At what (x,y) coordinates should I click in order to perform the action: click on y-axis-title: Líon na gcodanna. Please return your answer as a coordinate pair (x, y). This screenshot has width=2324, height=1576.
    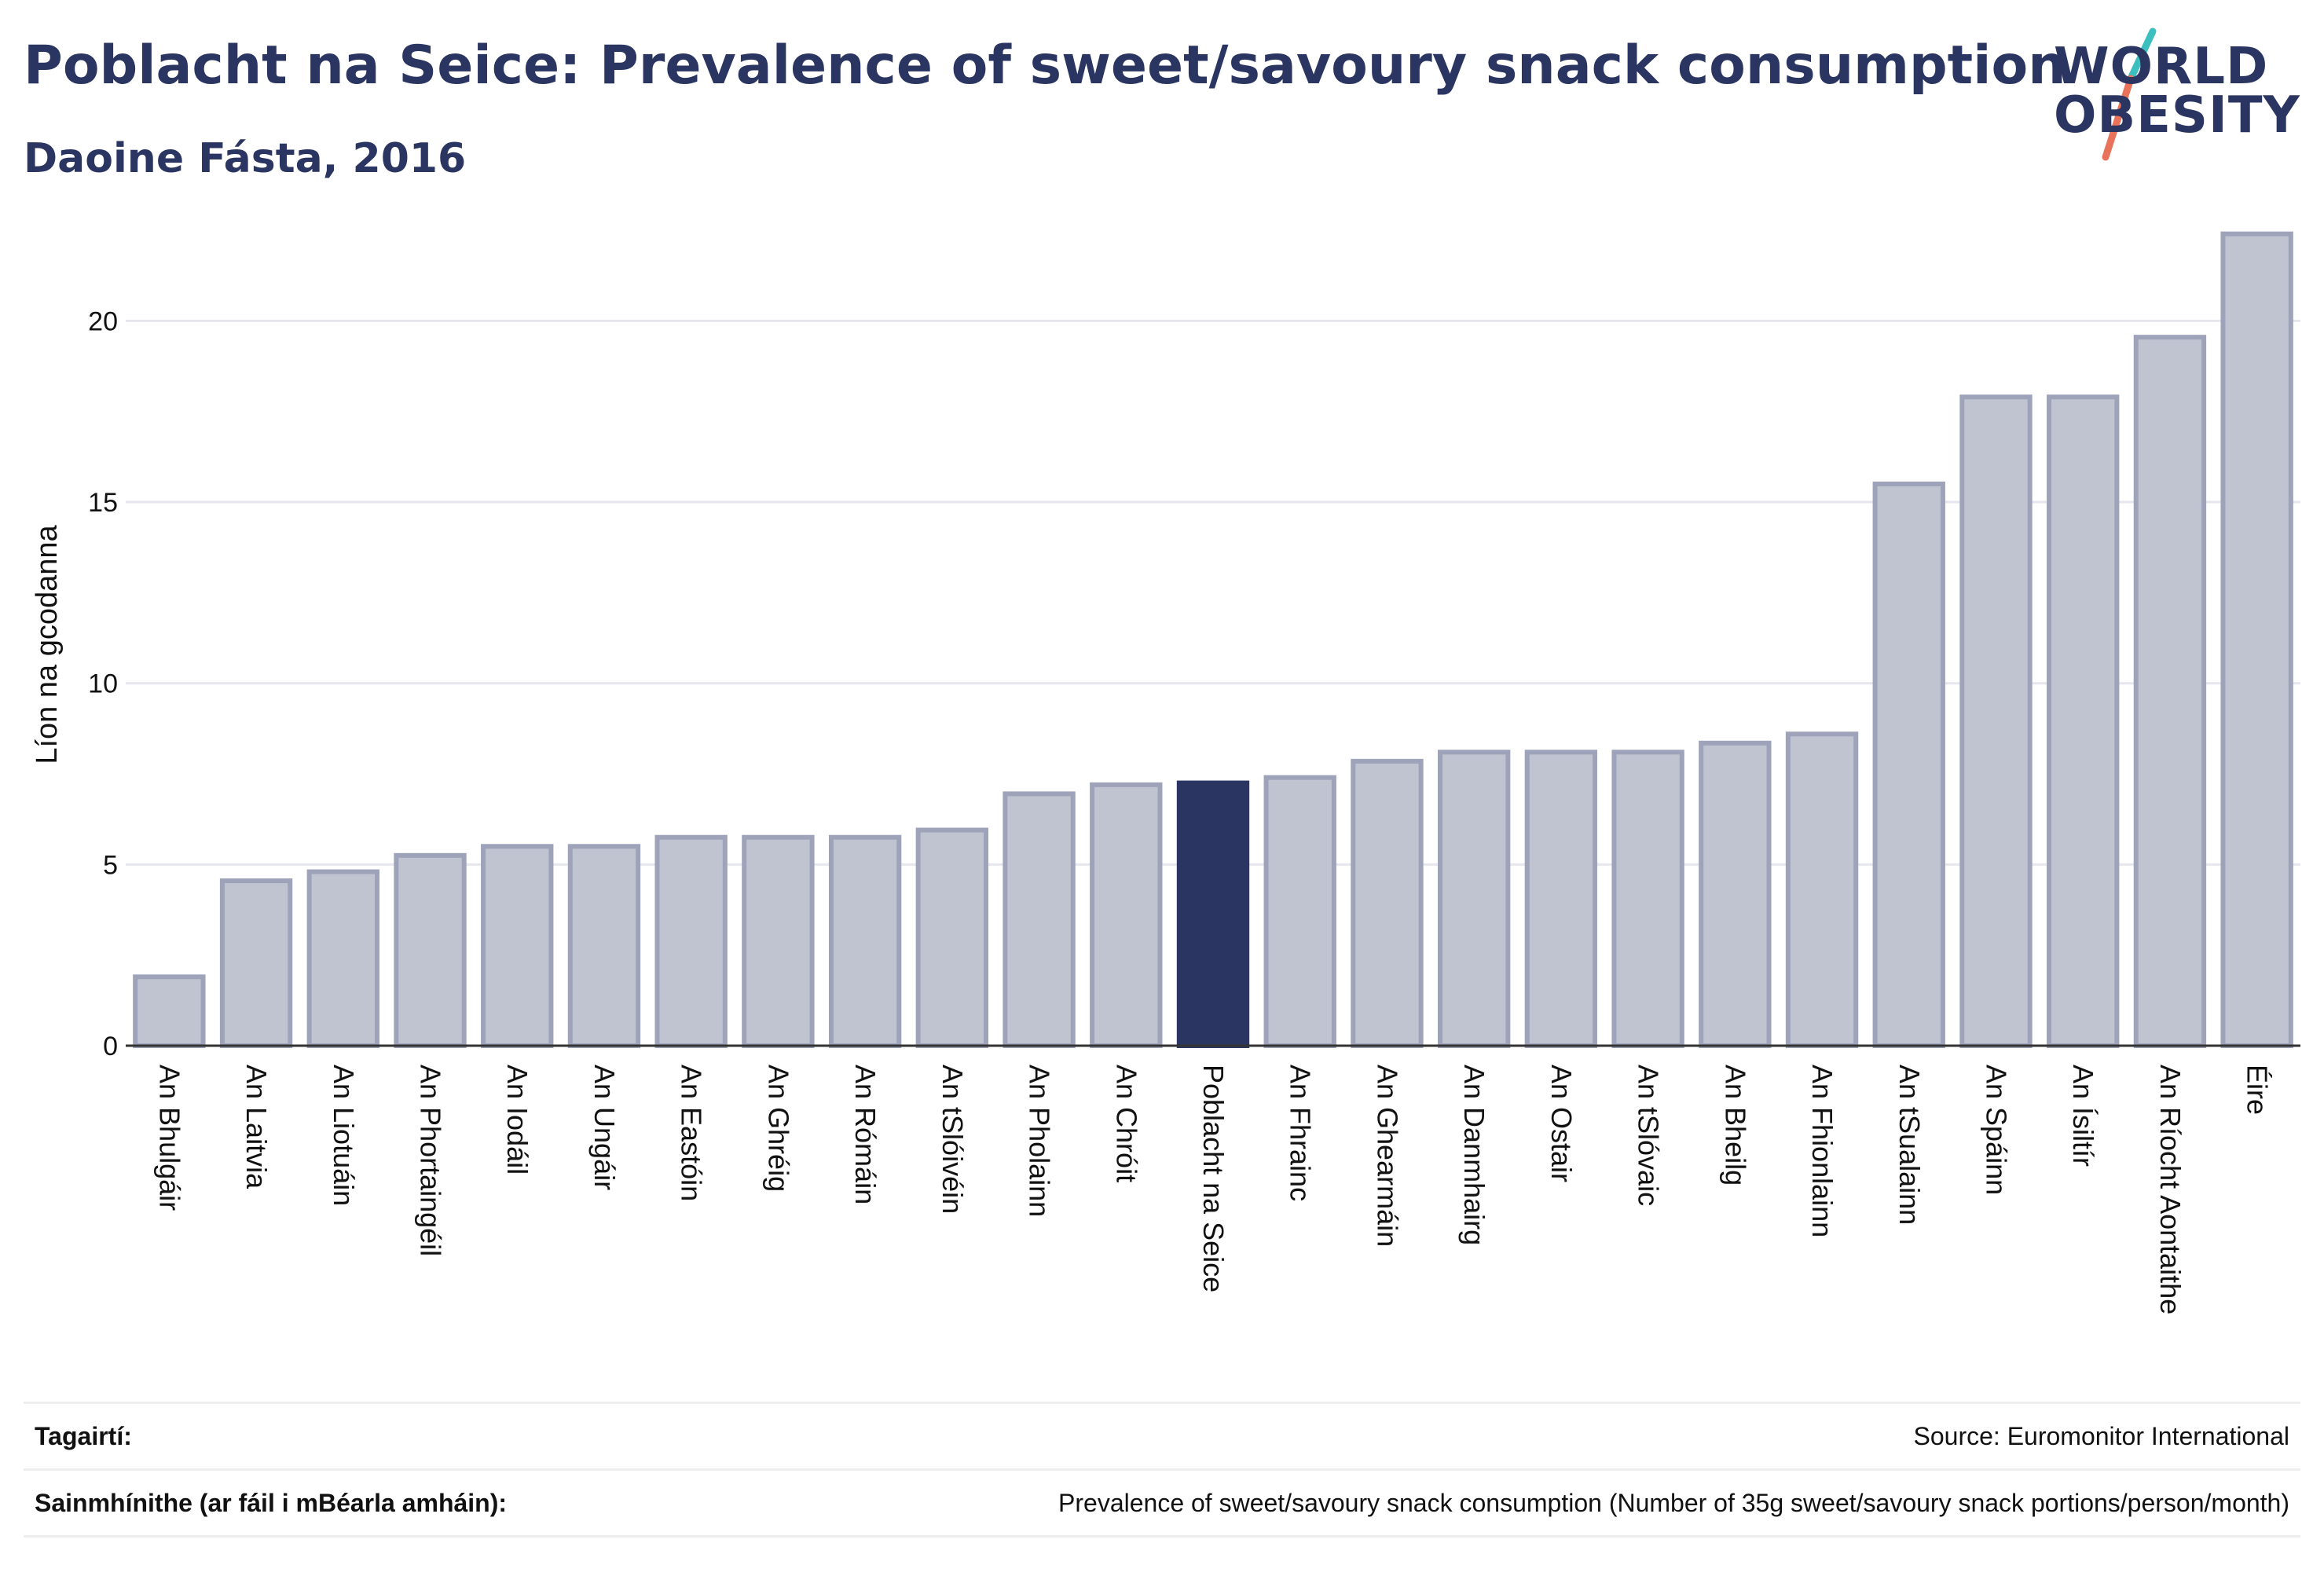
    Looking at the image, I should click on (47, 644).